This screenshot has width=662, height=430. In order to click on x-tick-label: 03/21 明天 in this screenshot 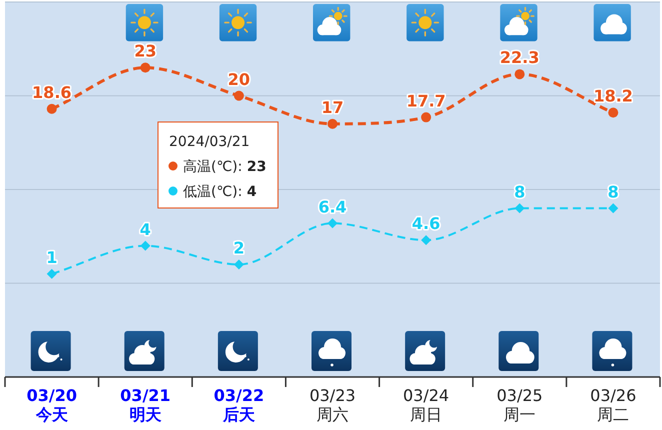, I will do `click(145, 405)`.